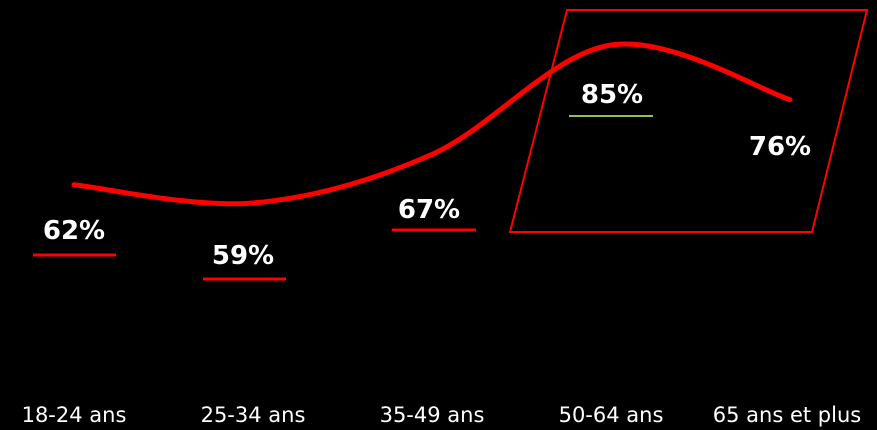 The image size is (877, 430). What do you see at coordinates (429, 210) in the screenshot?
I see `value-label: 67%` at bounding box center [429, 210].